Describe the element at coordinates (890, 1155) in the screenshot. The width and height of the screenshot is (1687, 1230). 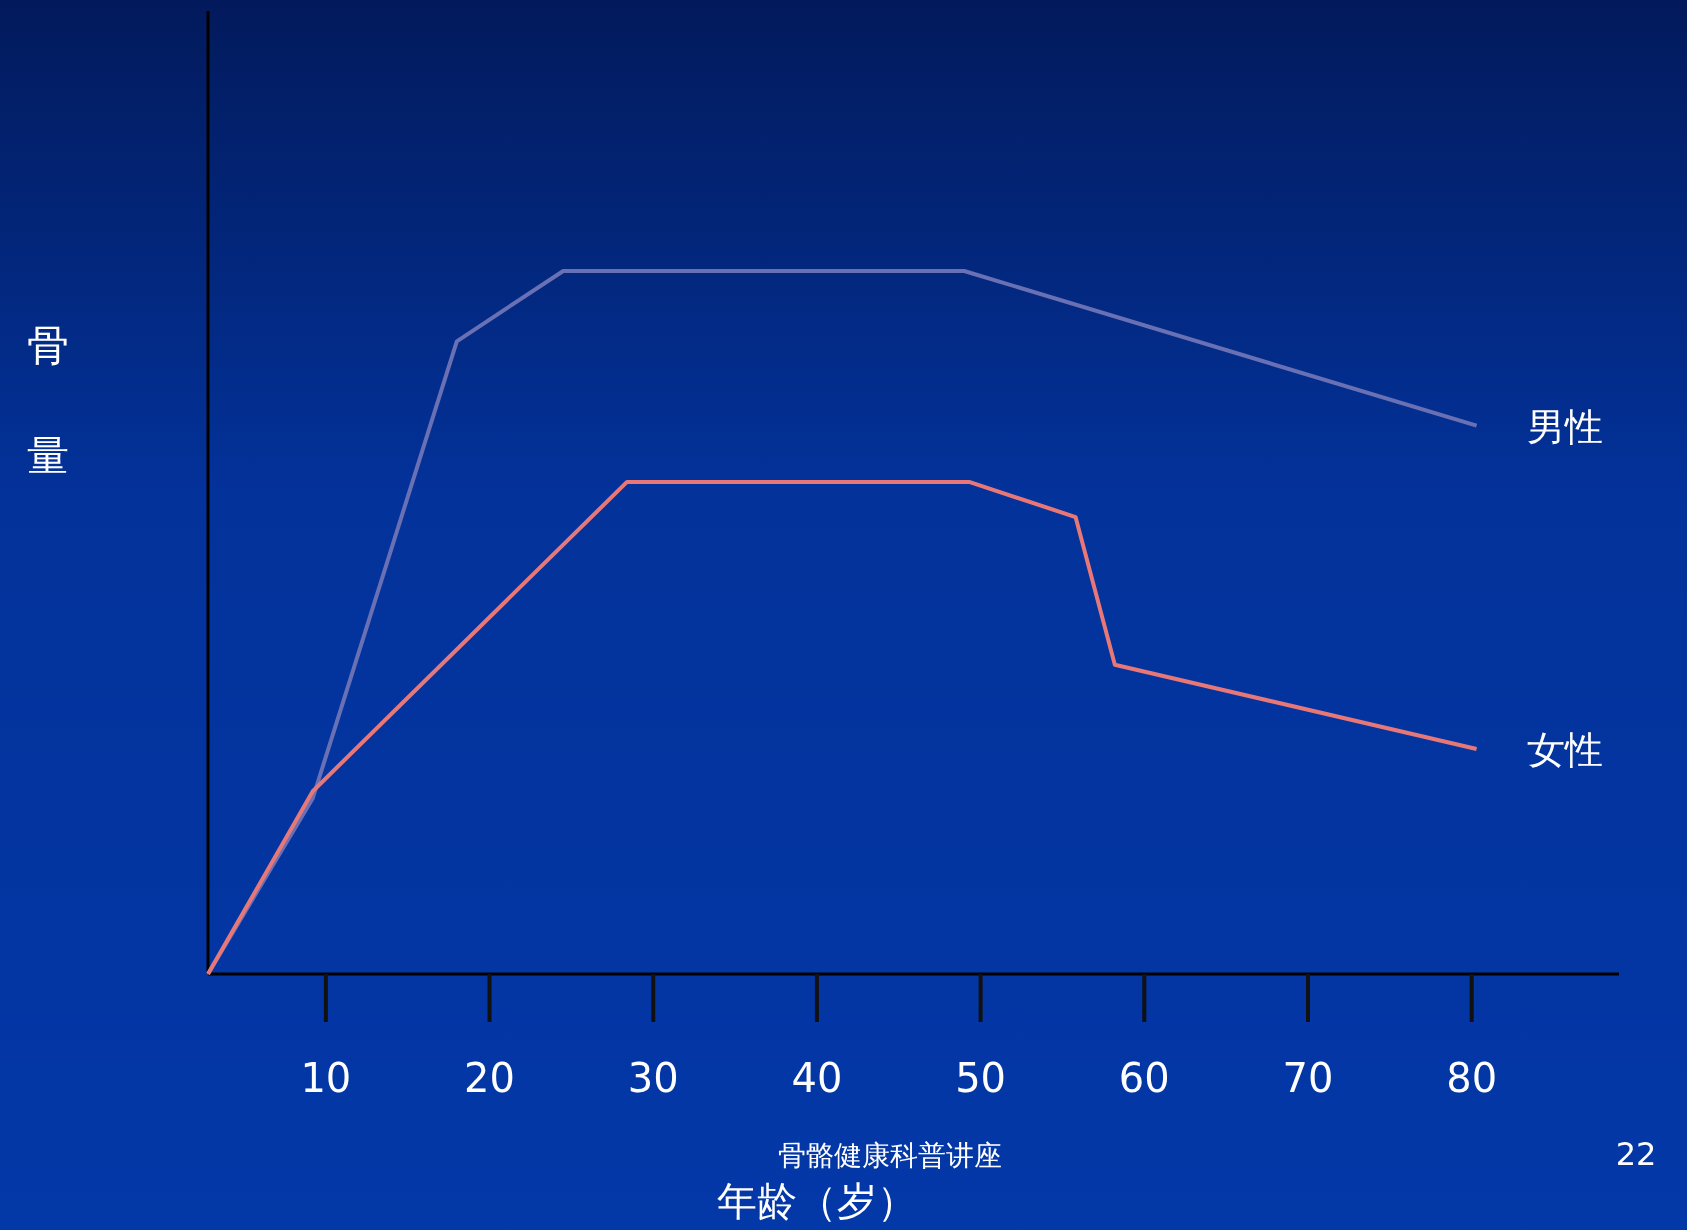
I see `text: 骨骼健康科普讲座` at that location.